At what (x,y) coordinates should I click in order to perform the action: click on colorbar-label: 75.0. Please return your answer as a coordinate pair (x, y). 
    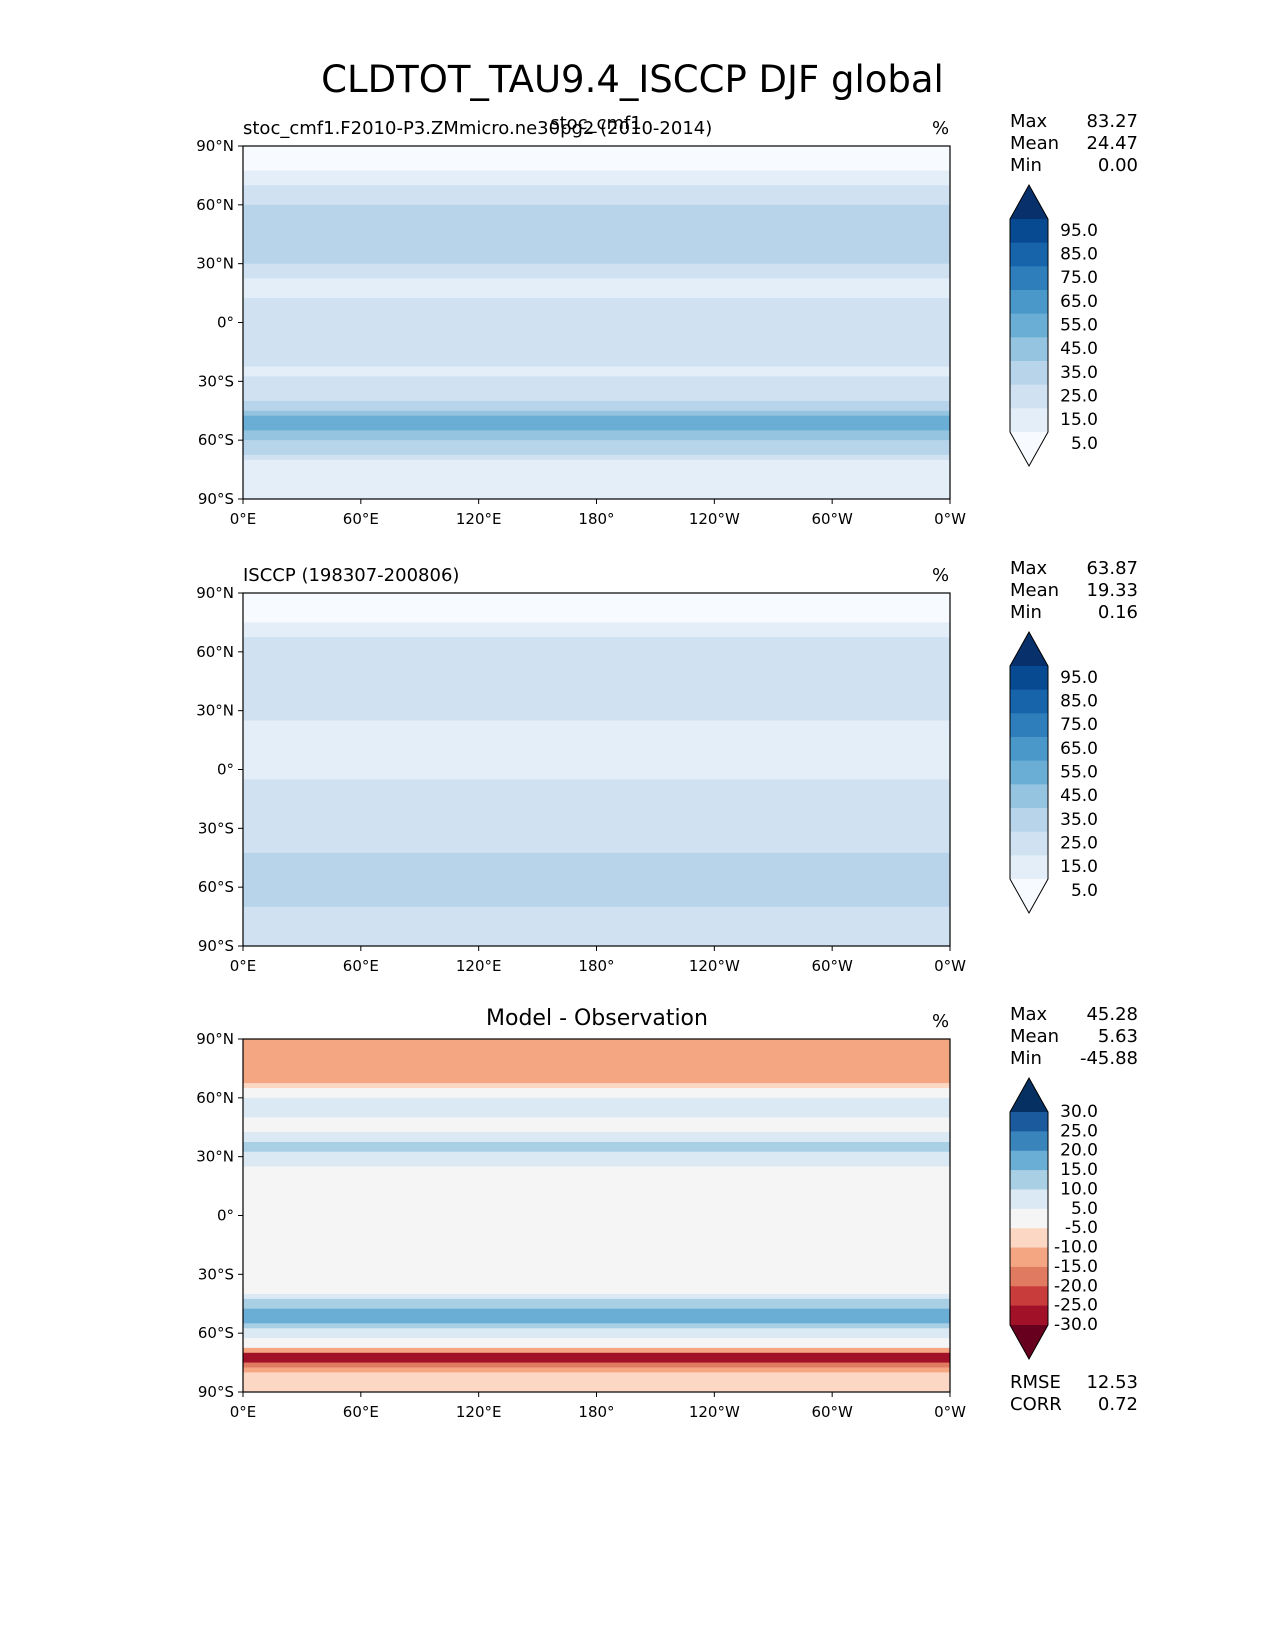
    Looking at the image, I should click on (1079, 278).